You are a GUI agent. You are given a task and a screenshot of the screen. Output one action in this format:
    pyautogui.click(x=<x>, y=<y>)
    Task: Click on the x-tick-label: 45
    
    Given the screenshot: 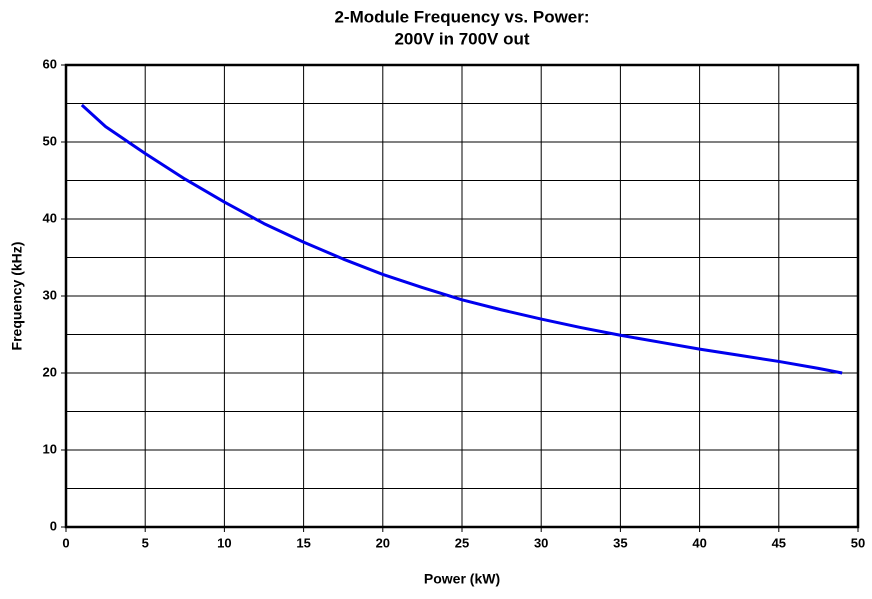 What is the action you would take?
    pyautogui.click(x=779, y=542)
    